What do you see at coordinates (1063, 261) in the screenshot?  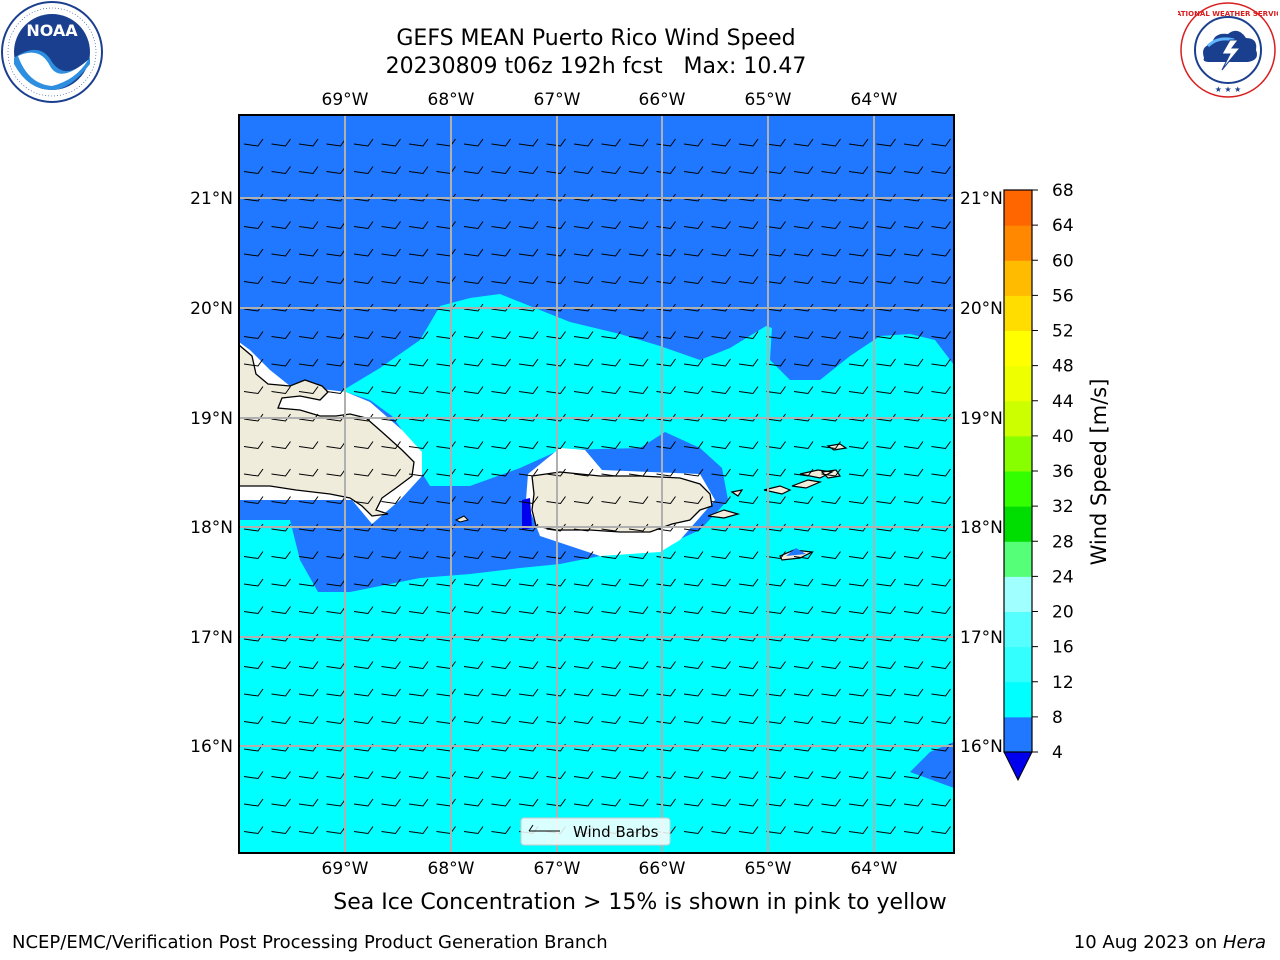 I see `colorbar-tick-label: 60` at bounding box center [1063, 261].